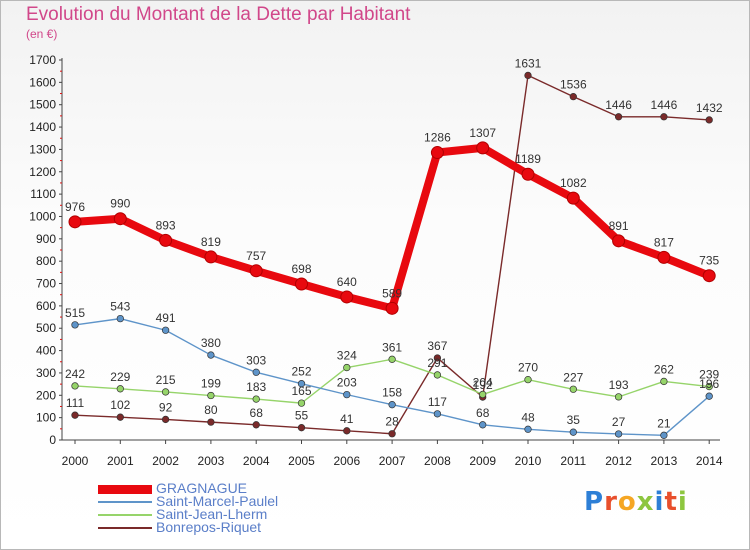 This screenshot has width=750, height=550. I want to click on y-tick-label: 1400, so click(42, 127).